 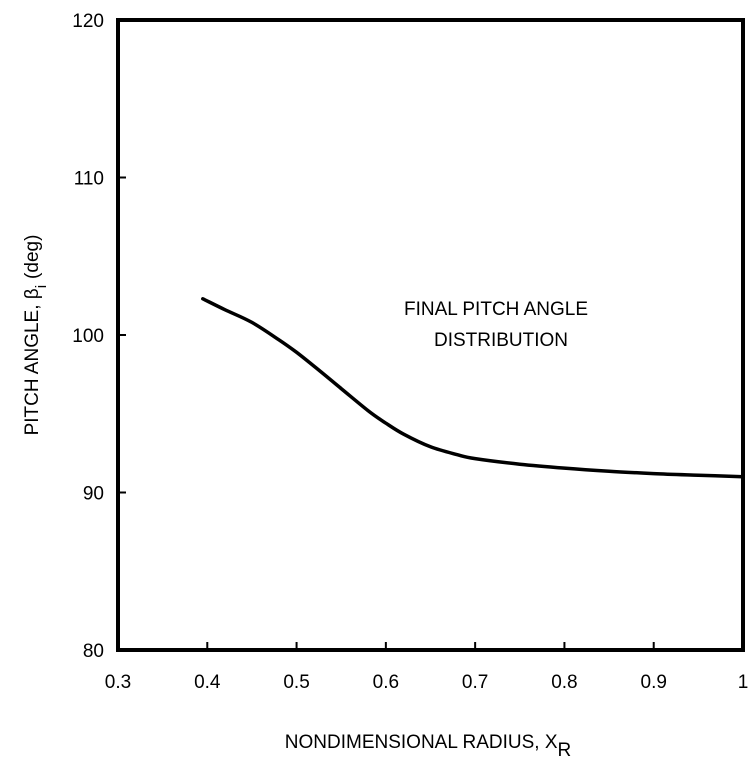 I want to click on y-tick-label: 100, so click(x=88, y=336).